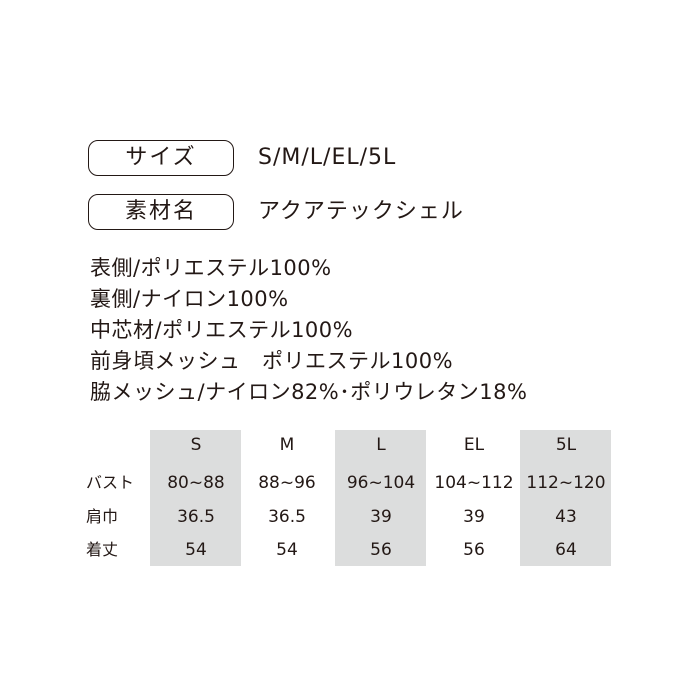 This screenshot has height=700, width=700. What do you see at coordinates (196, 483) in the screenshot?
I see `table-cell: 80~88` at bounding box center [196, 483].